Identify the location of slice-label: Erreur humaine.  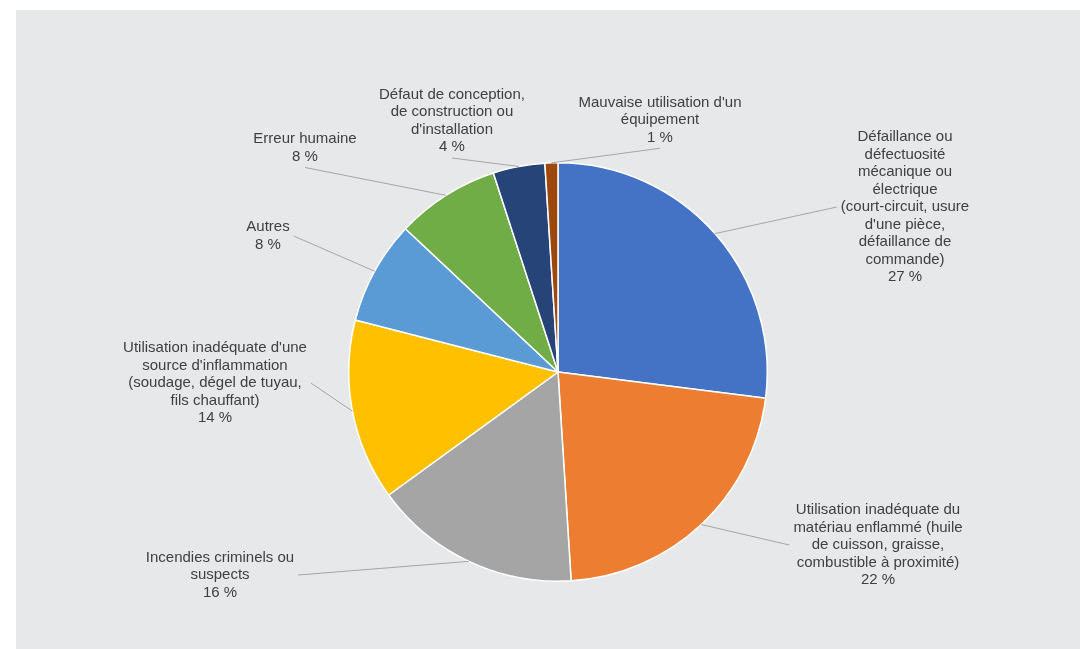
(305, 138).